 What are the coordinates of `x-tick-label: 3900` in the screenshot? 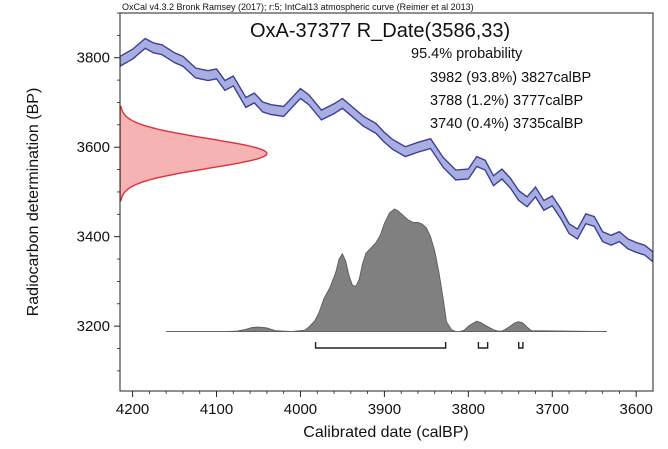 It's located at (384, 409).